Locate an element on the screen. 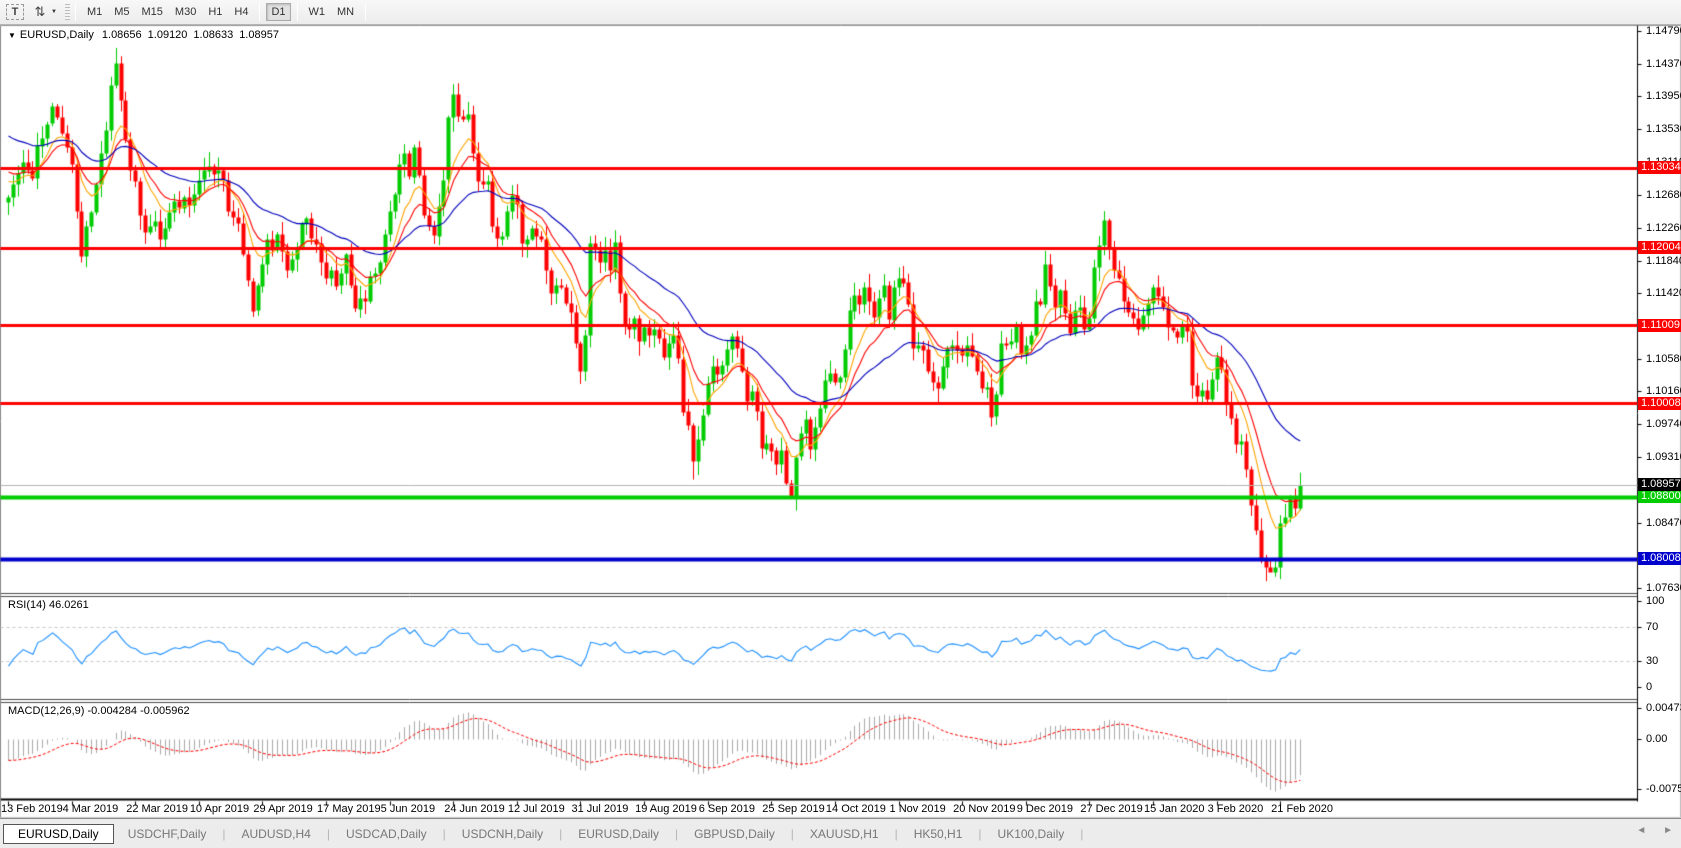 The width and height of the screenshot is (1681, 848). macd-name: MACD(12,26,9) is located at coordinates (46, 711).